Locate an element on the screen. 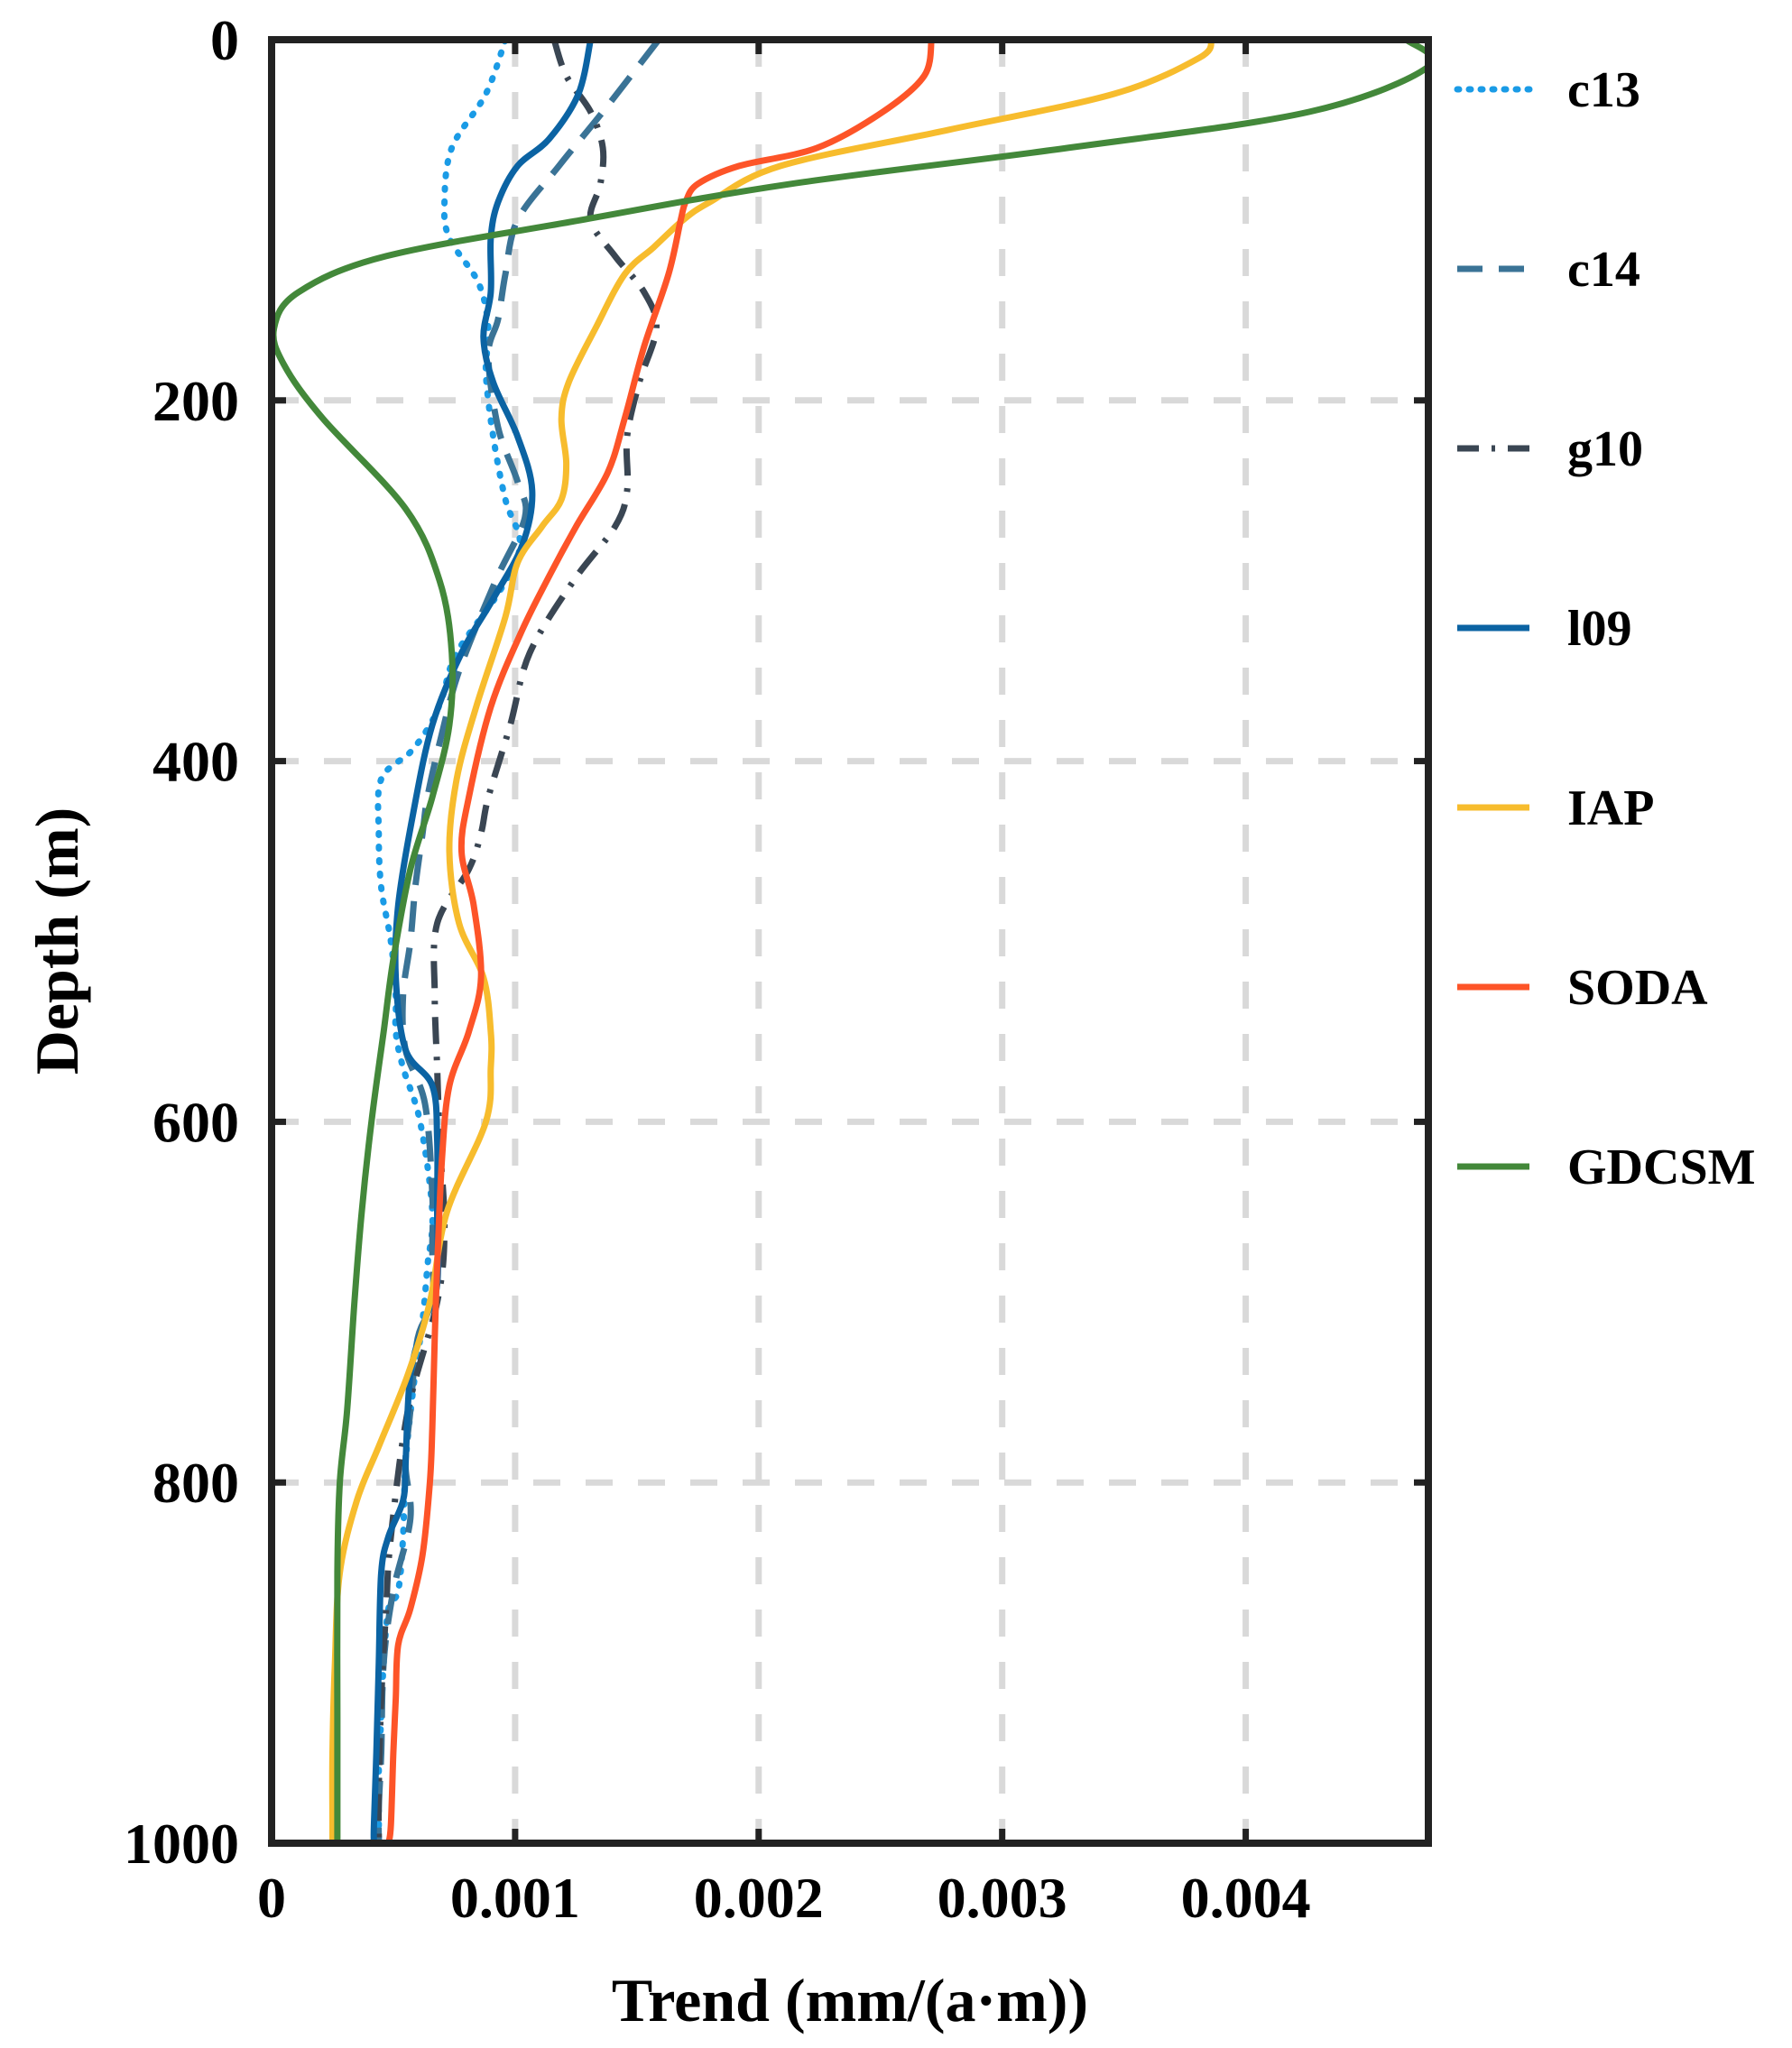 The image size is (1792, 2048). x-tick-label: 0.001 is located at coordinates (515, 1898).